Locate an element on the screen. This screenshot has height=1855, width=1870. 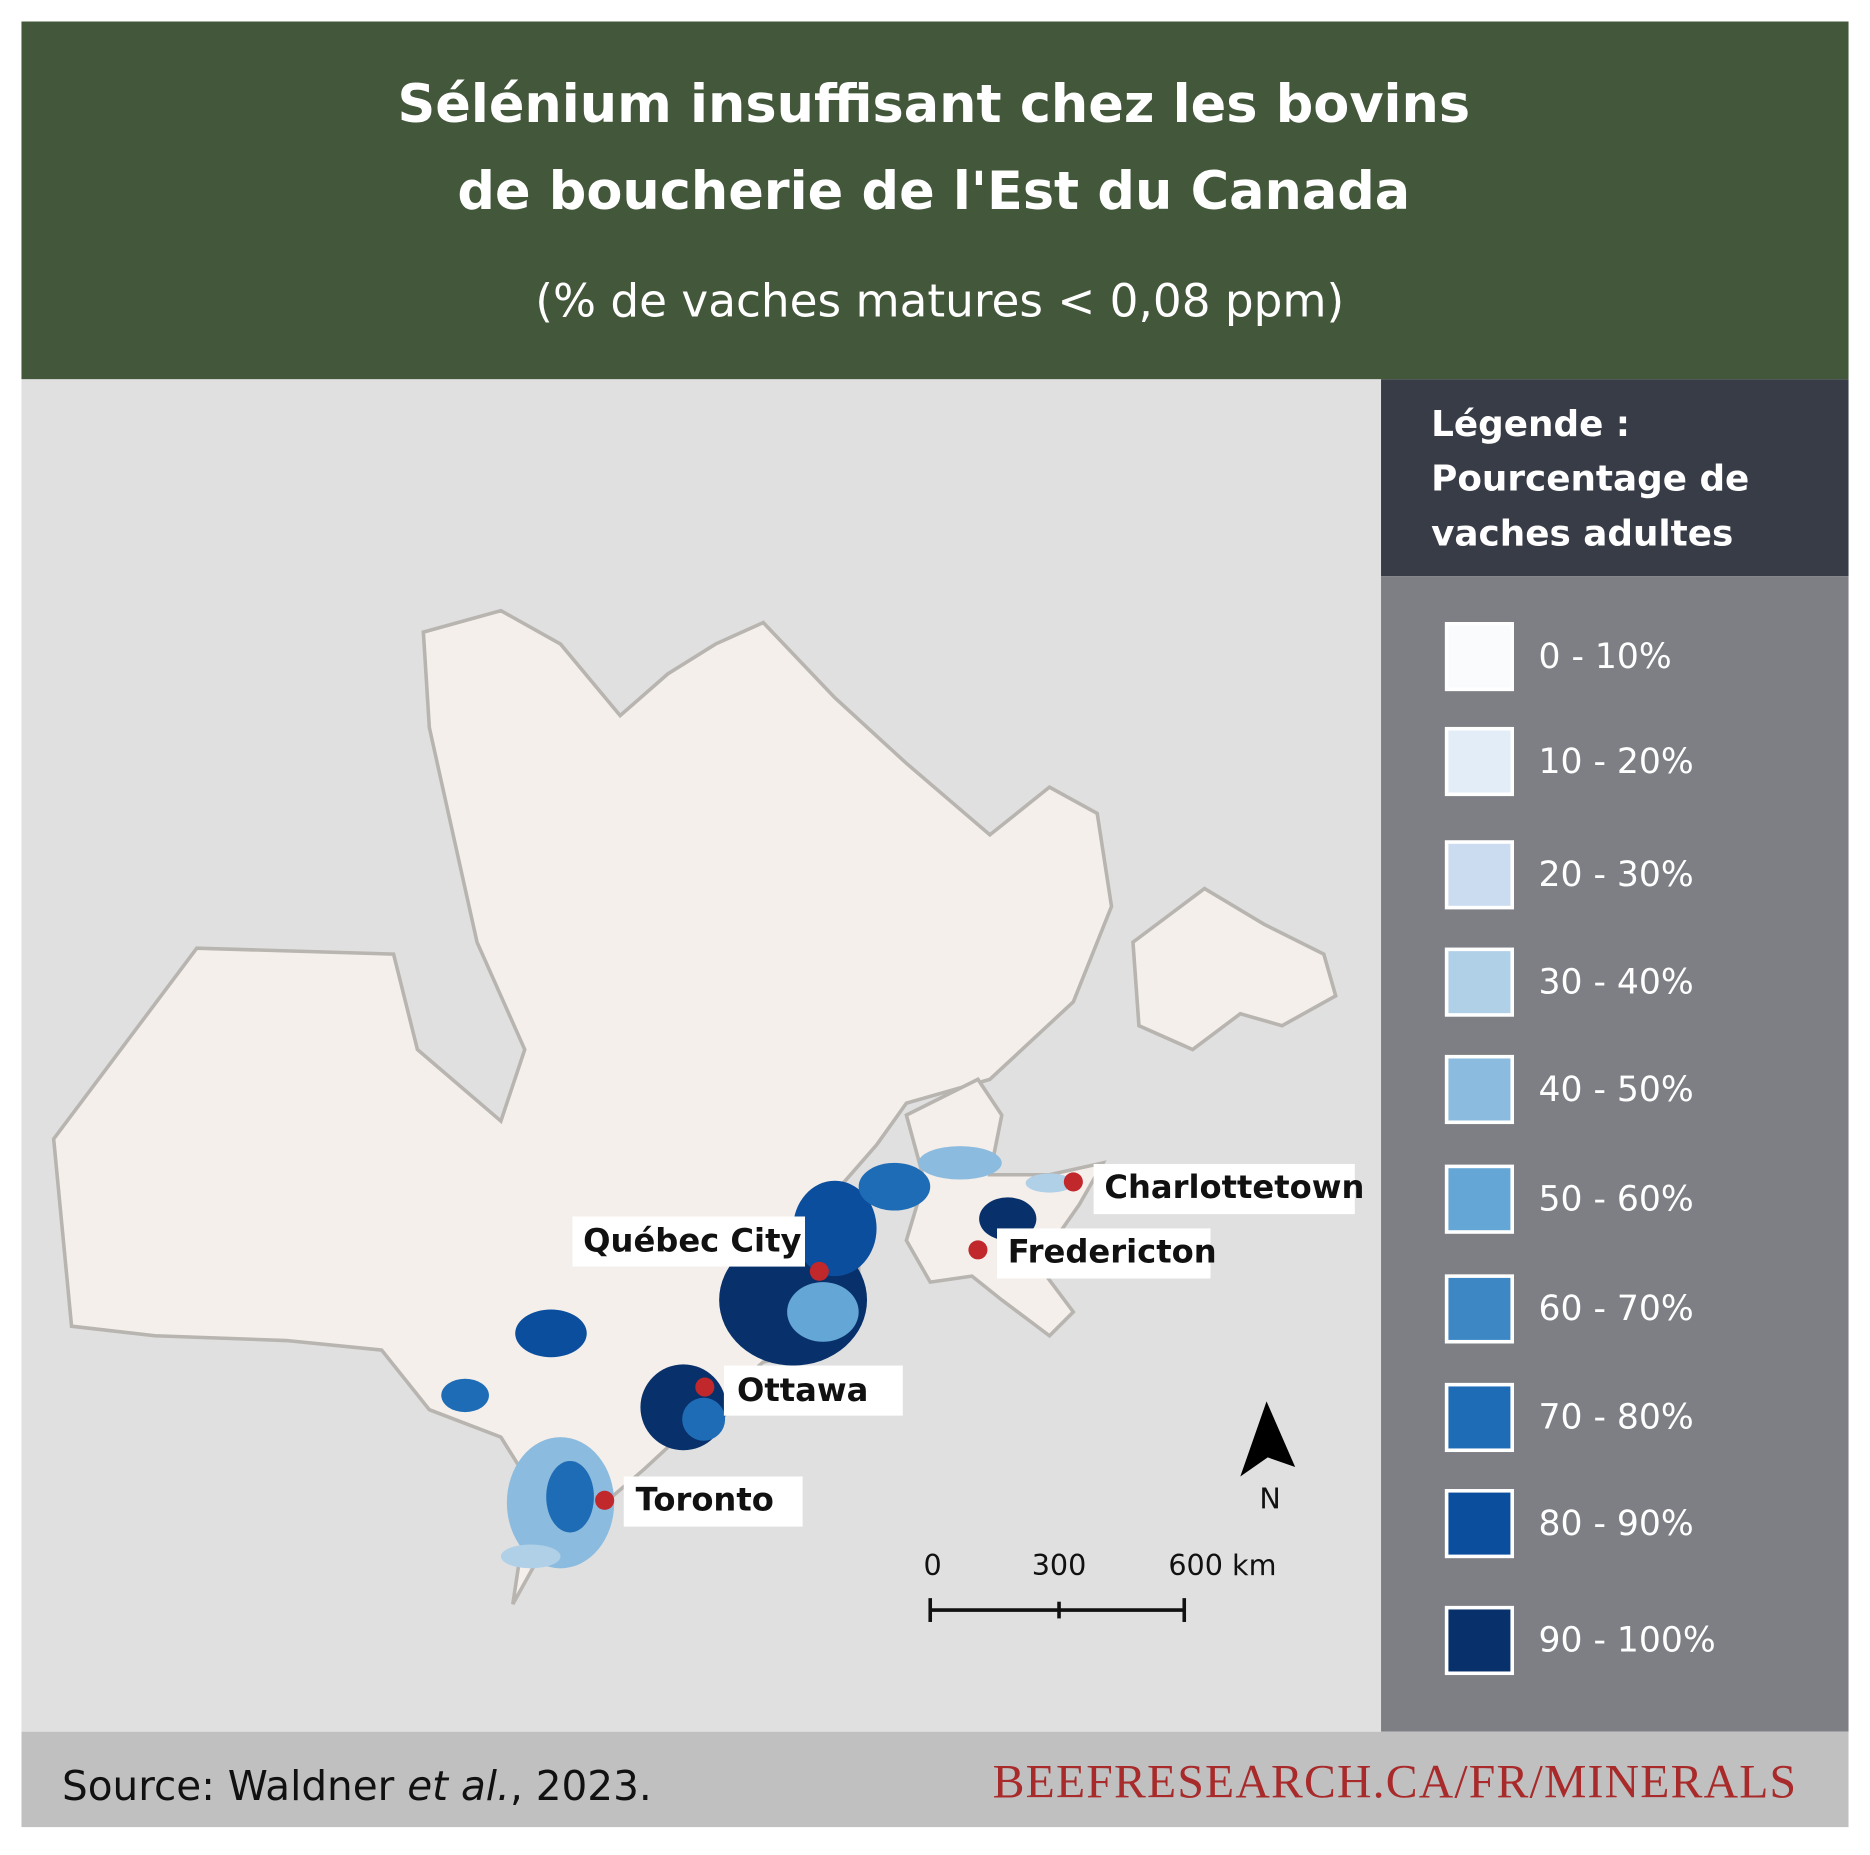
source-text: et al. is located at coordinates (458, 1786).